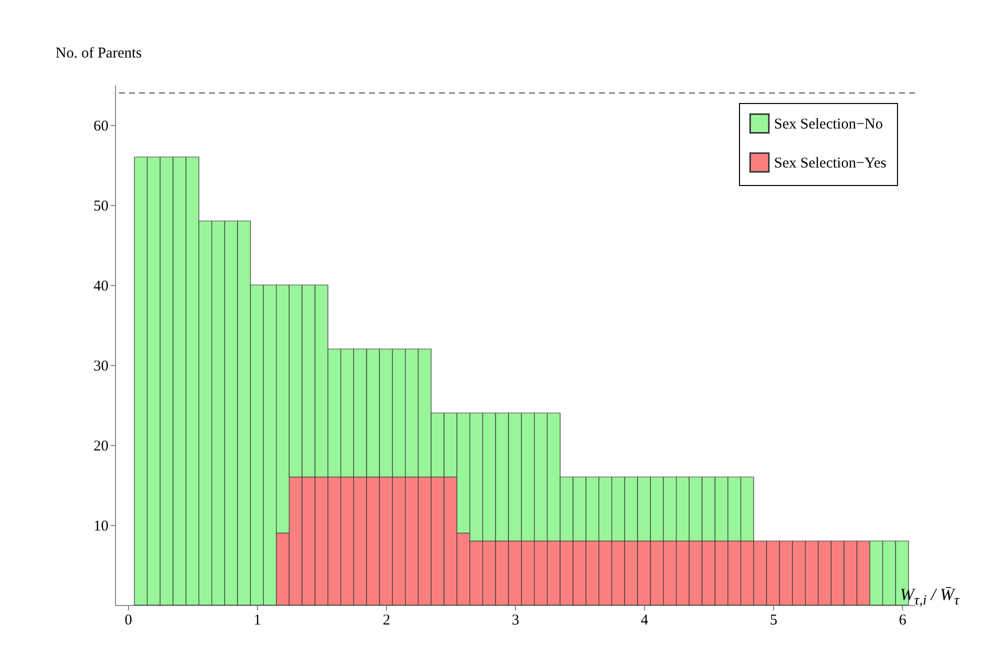 The width and height of the screenshot is (987, 668). What do you see at coordinates (774, 620) in the screenshot?
I see `x-tick-label: 5` at bounding box center [774, 620].